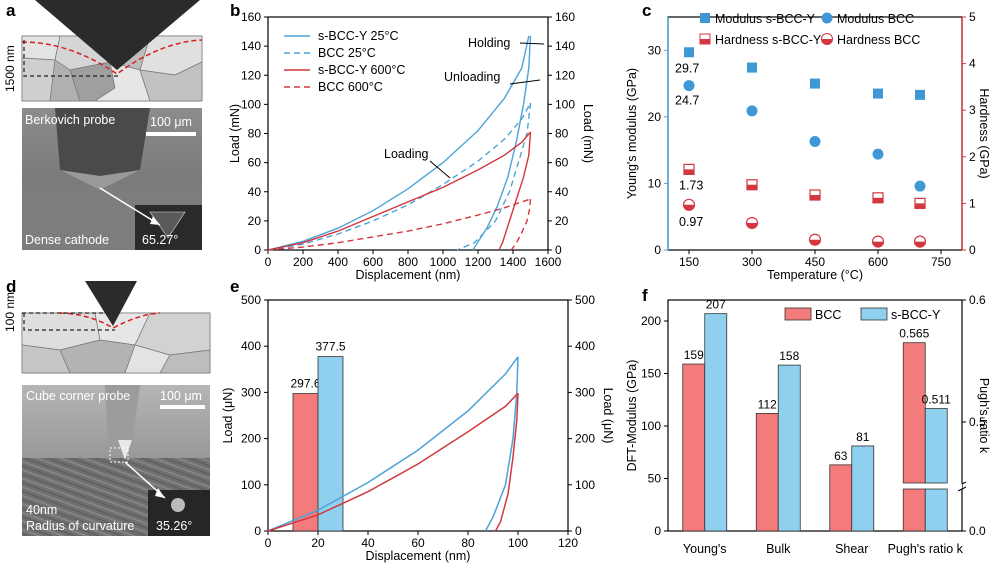  What do you see at coordinates (632, 133) in the screenshot?
I see `y-axis-label: Young's modulus (GPa)` at bounding box center [632, 133].